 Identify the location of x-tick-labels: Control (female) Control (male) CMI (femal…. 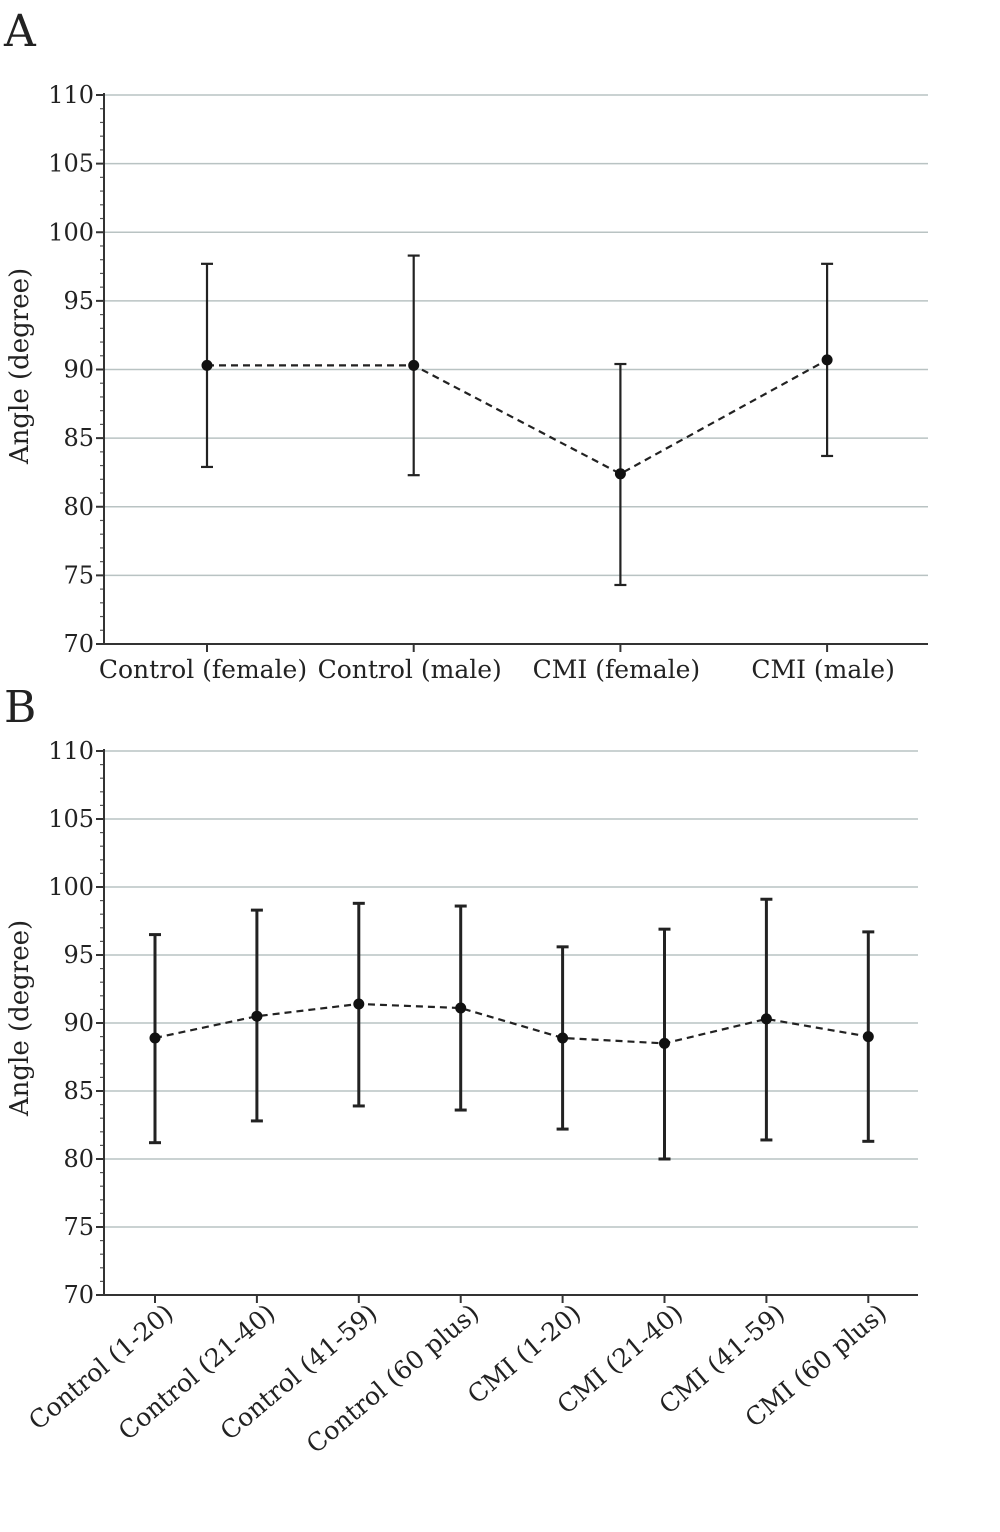
(497, 669).